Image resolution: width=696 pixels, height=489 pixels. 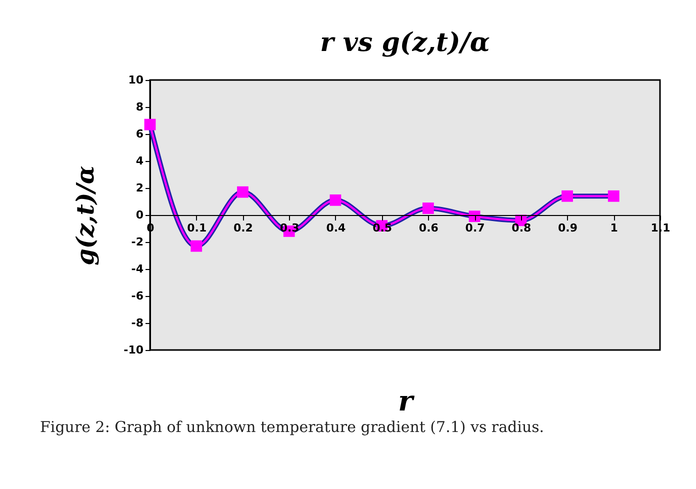 What do you see at coordinates (140, 161) in the screenshot?
I see `y-tick-label: 4` at bounding box center [140, 161].